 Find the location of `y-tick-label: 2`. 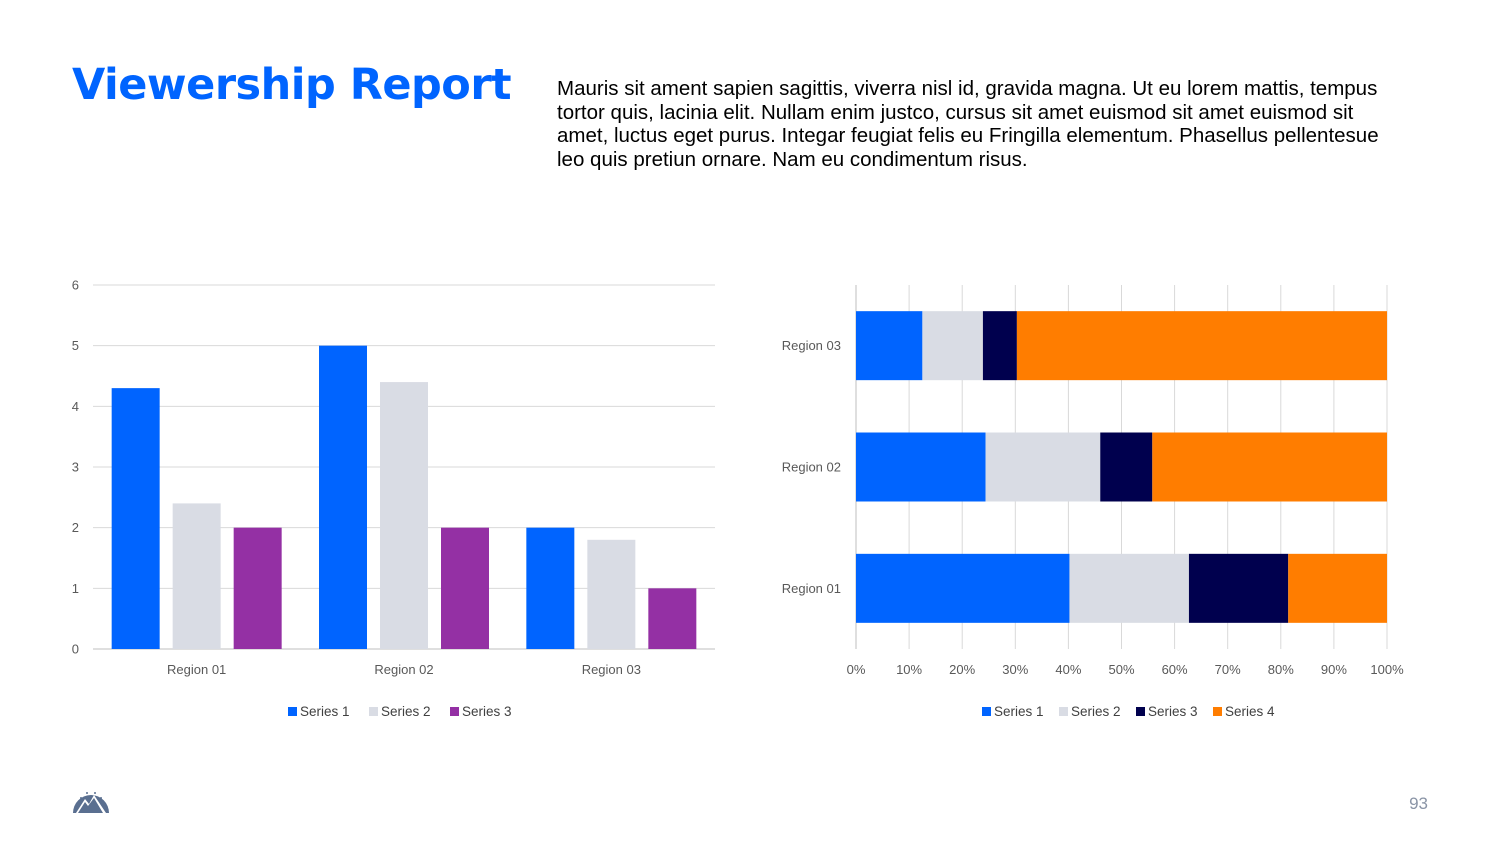

y-tick-label: 2 is located at coordinates (75, 527).